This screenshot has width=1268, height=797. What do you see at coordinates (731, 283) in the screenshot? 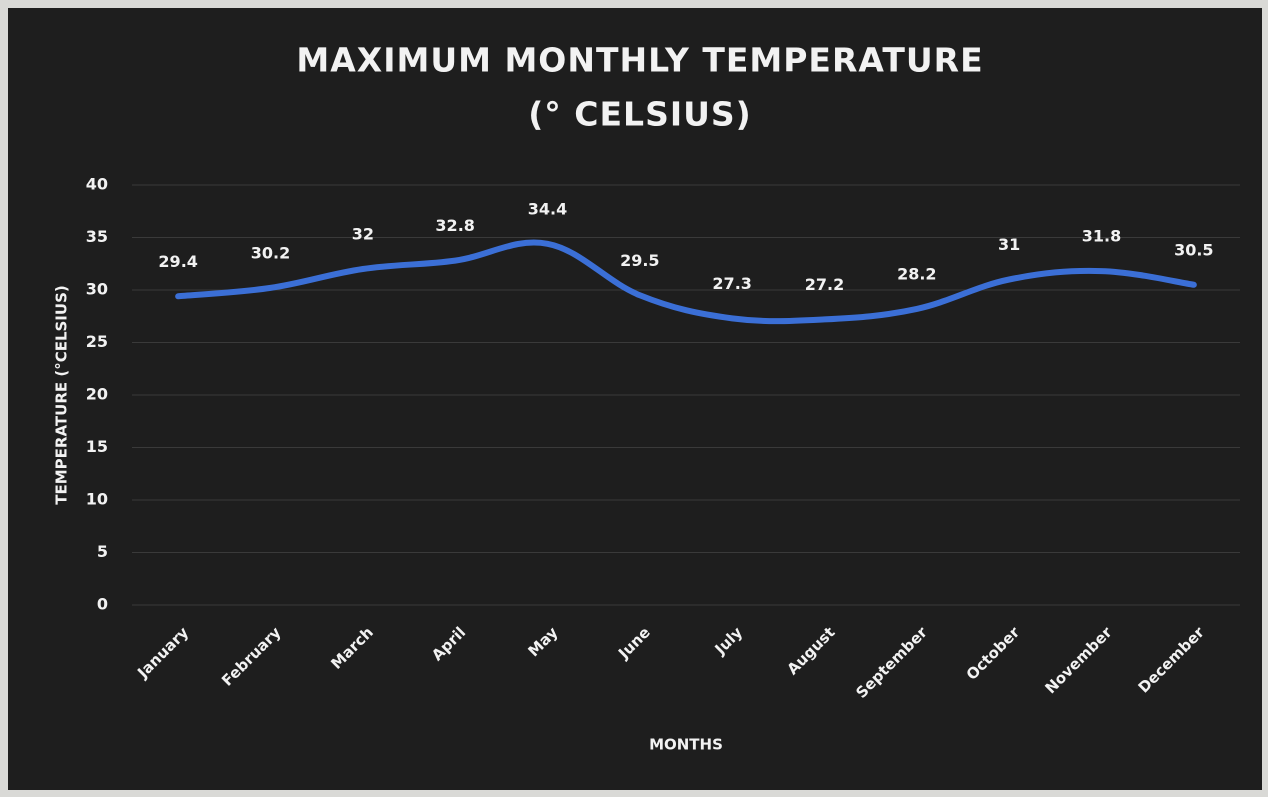
I see `data-label: 27.3` at bounding box center [731, 283].